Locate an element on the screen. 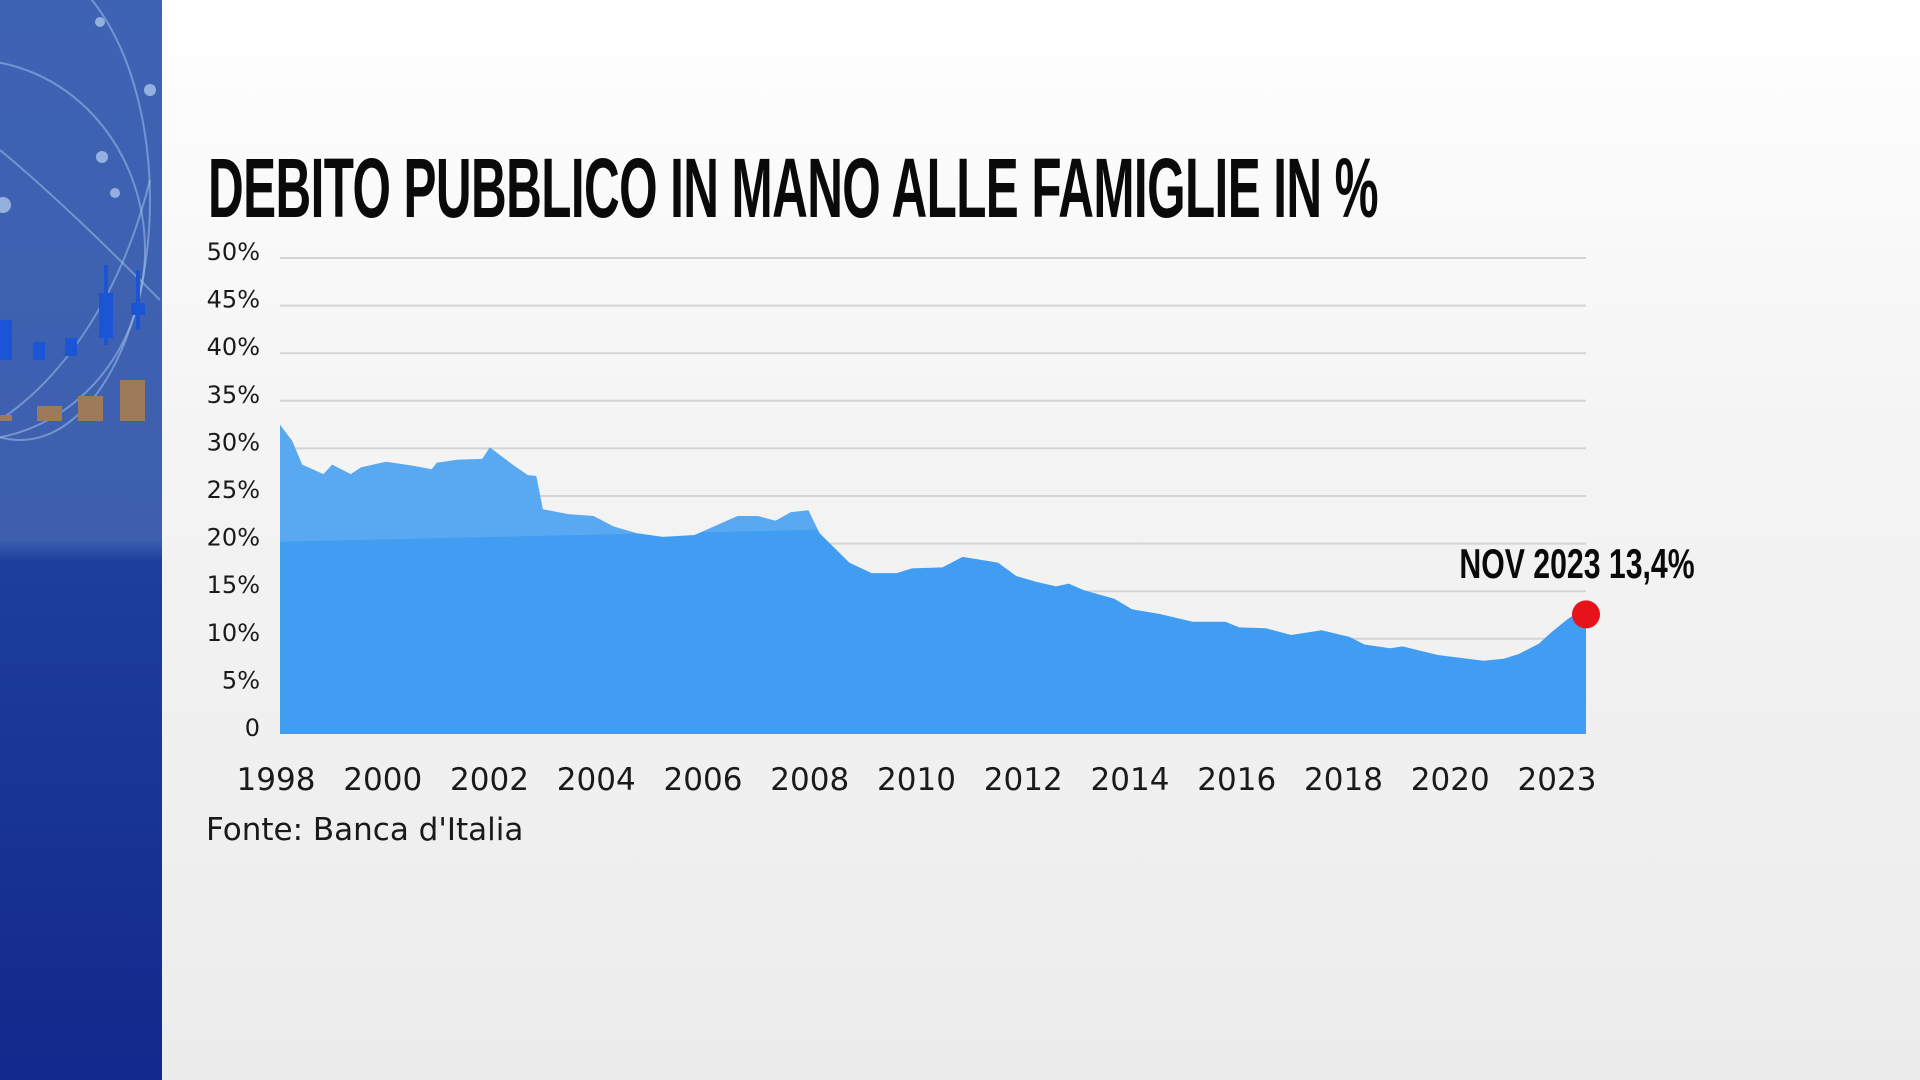  y-tick-label: 5% is located at coordinates (241, 680).